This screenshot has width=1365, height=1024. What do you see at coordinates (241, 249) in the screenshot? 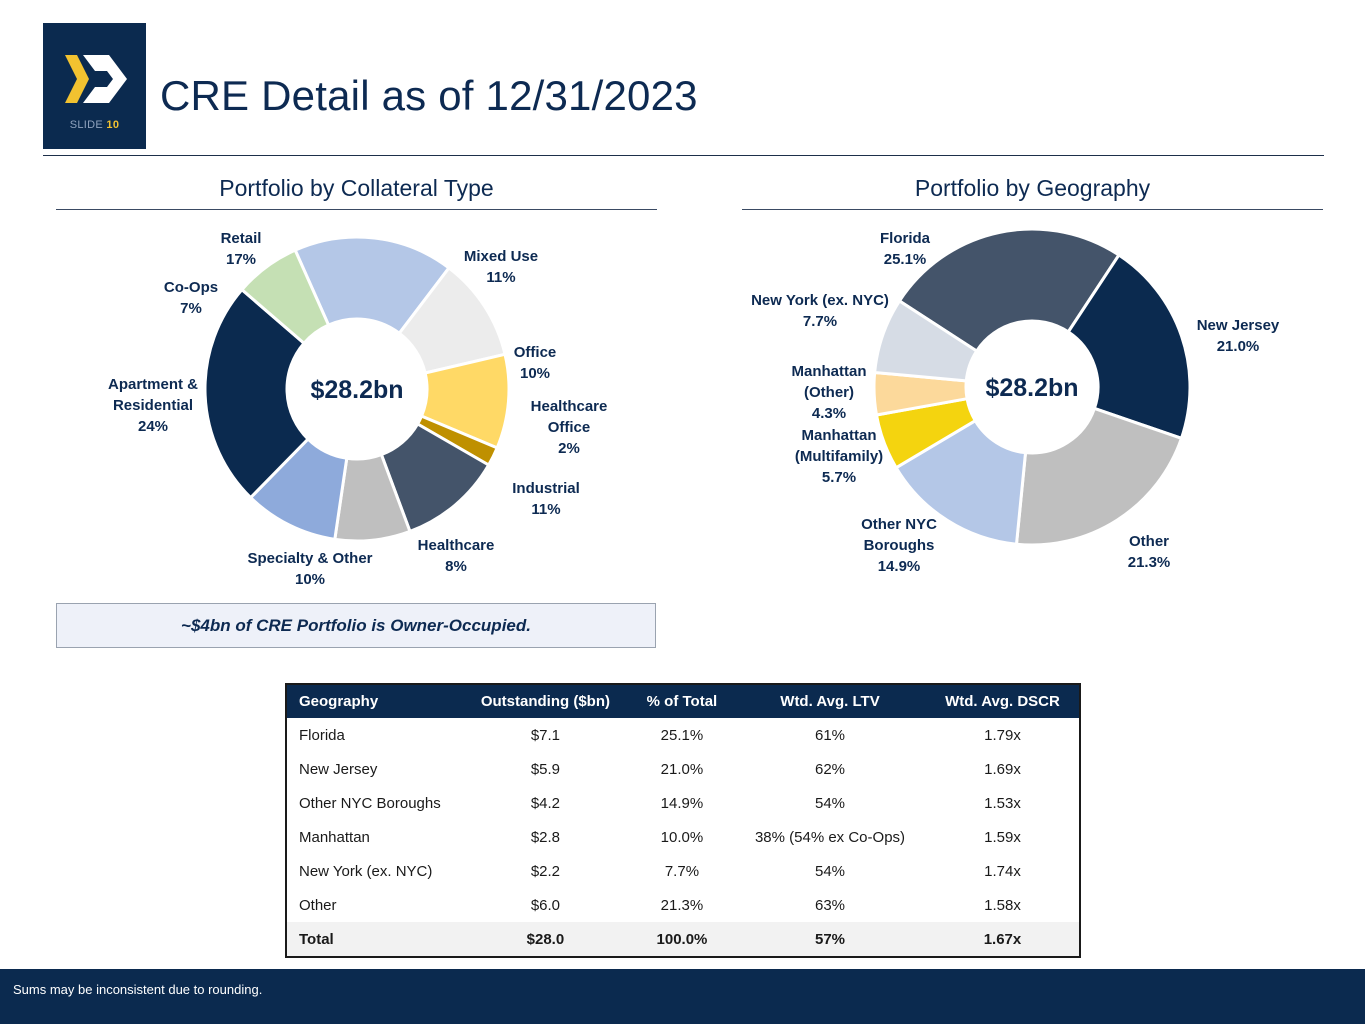
I see `collateral-label-retail: Retail 17%` at bounding box center [241, 249].